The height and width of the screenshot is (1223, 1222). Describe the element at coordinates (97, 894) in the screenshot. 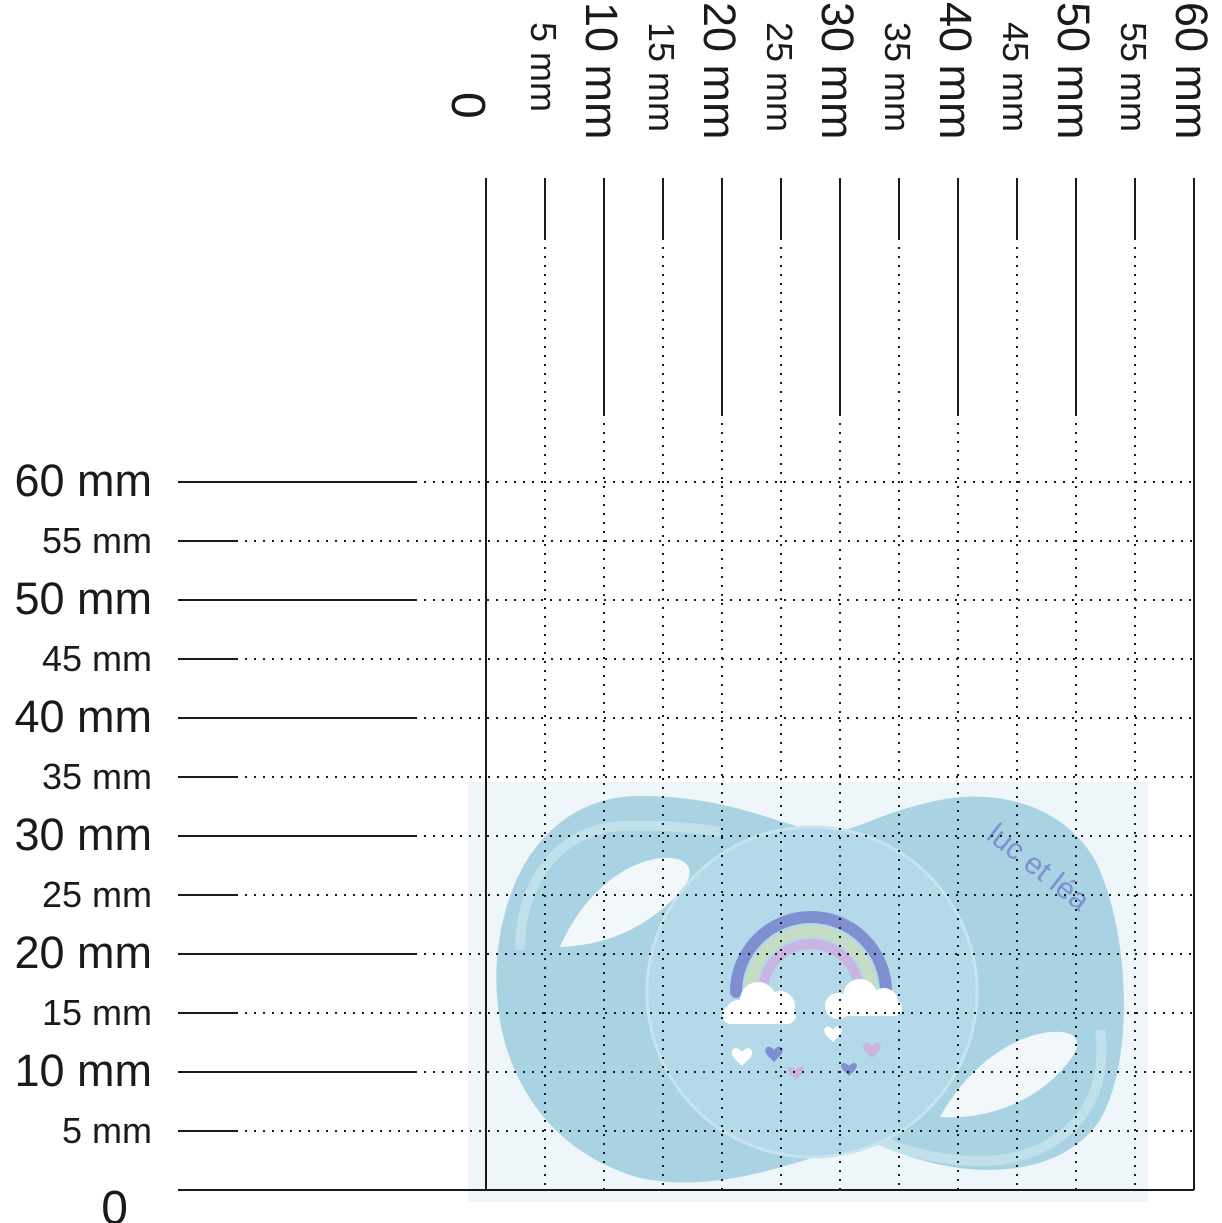

I see `y-tick-label-25: 25 mm` at that location.